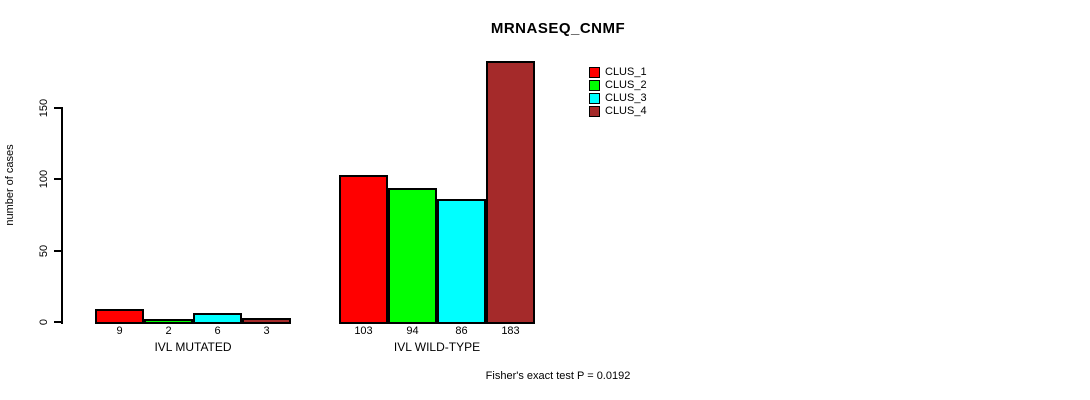 This screenshot has width=1090, height=400. Describe the element at coordinates (119, 331) in the screenshot. I see `value-label-clus-1-ivl-mutated: 9` at that location.